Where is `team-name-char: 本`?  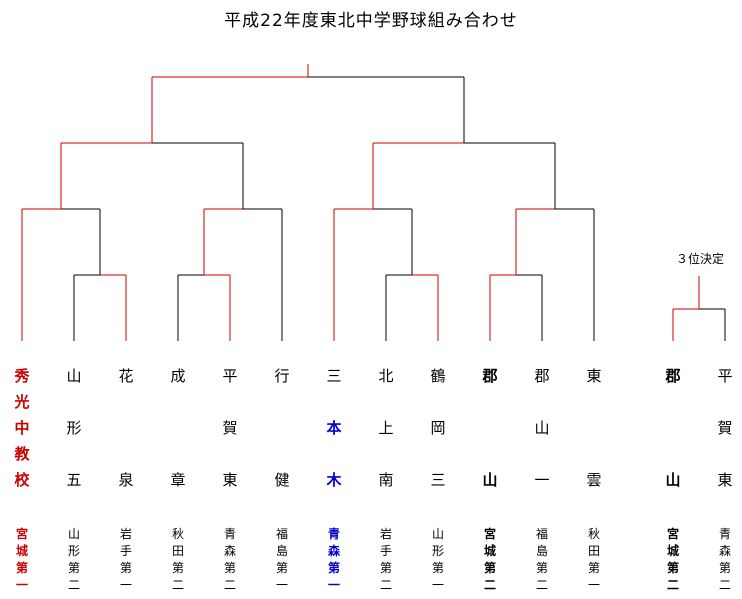 team-name-char: 本 is located at coordinates (333, 428).